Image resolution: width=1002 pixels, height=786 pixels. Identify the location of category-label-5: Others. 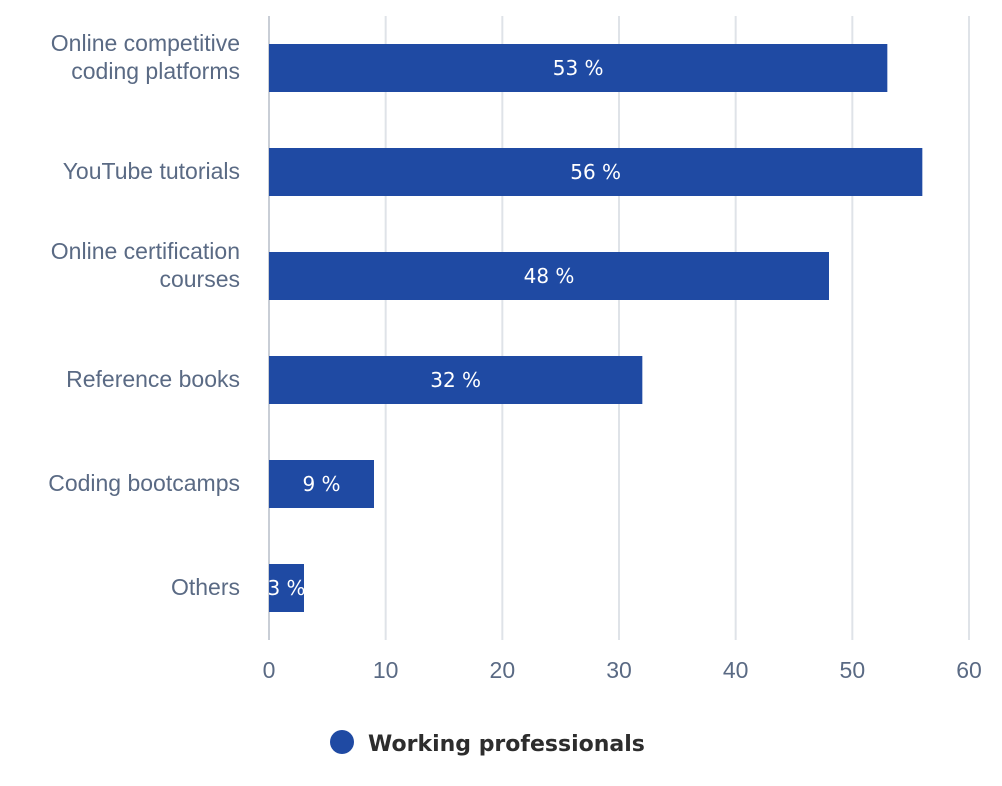
(205, 587).